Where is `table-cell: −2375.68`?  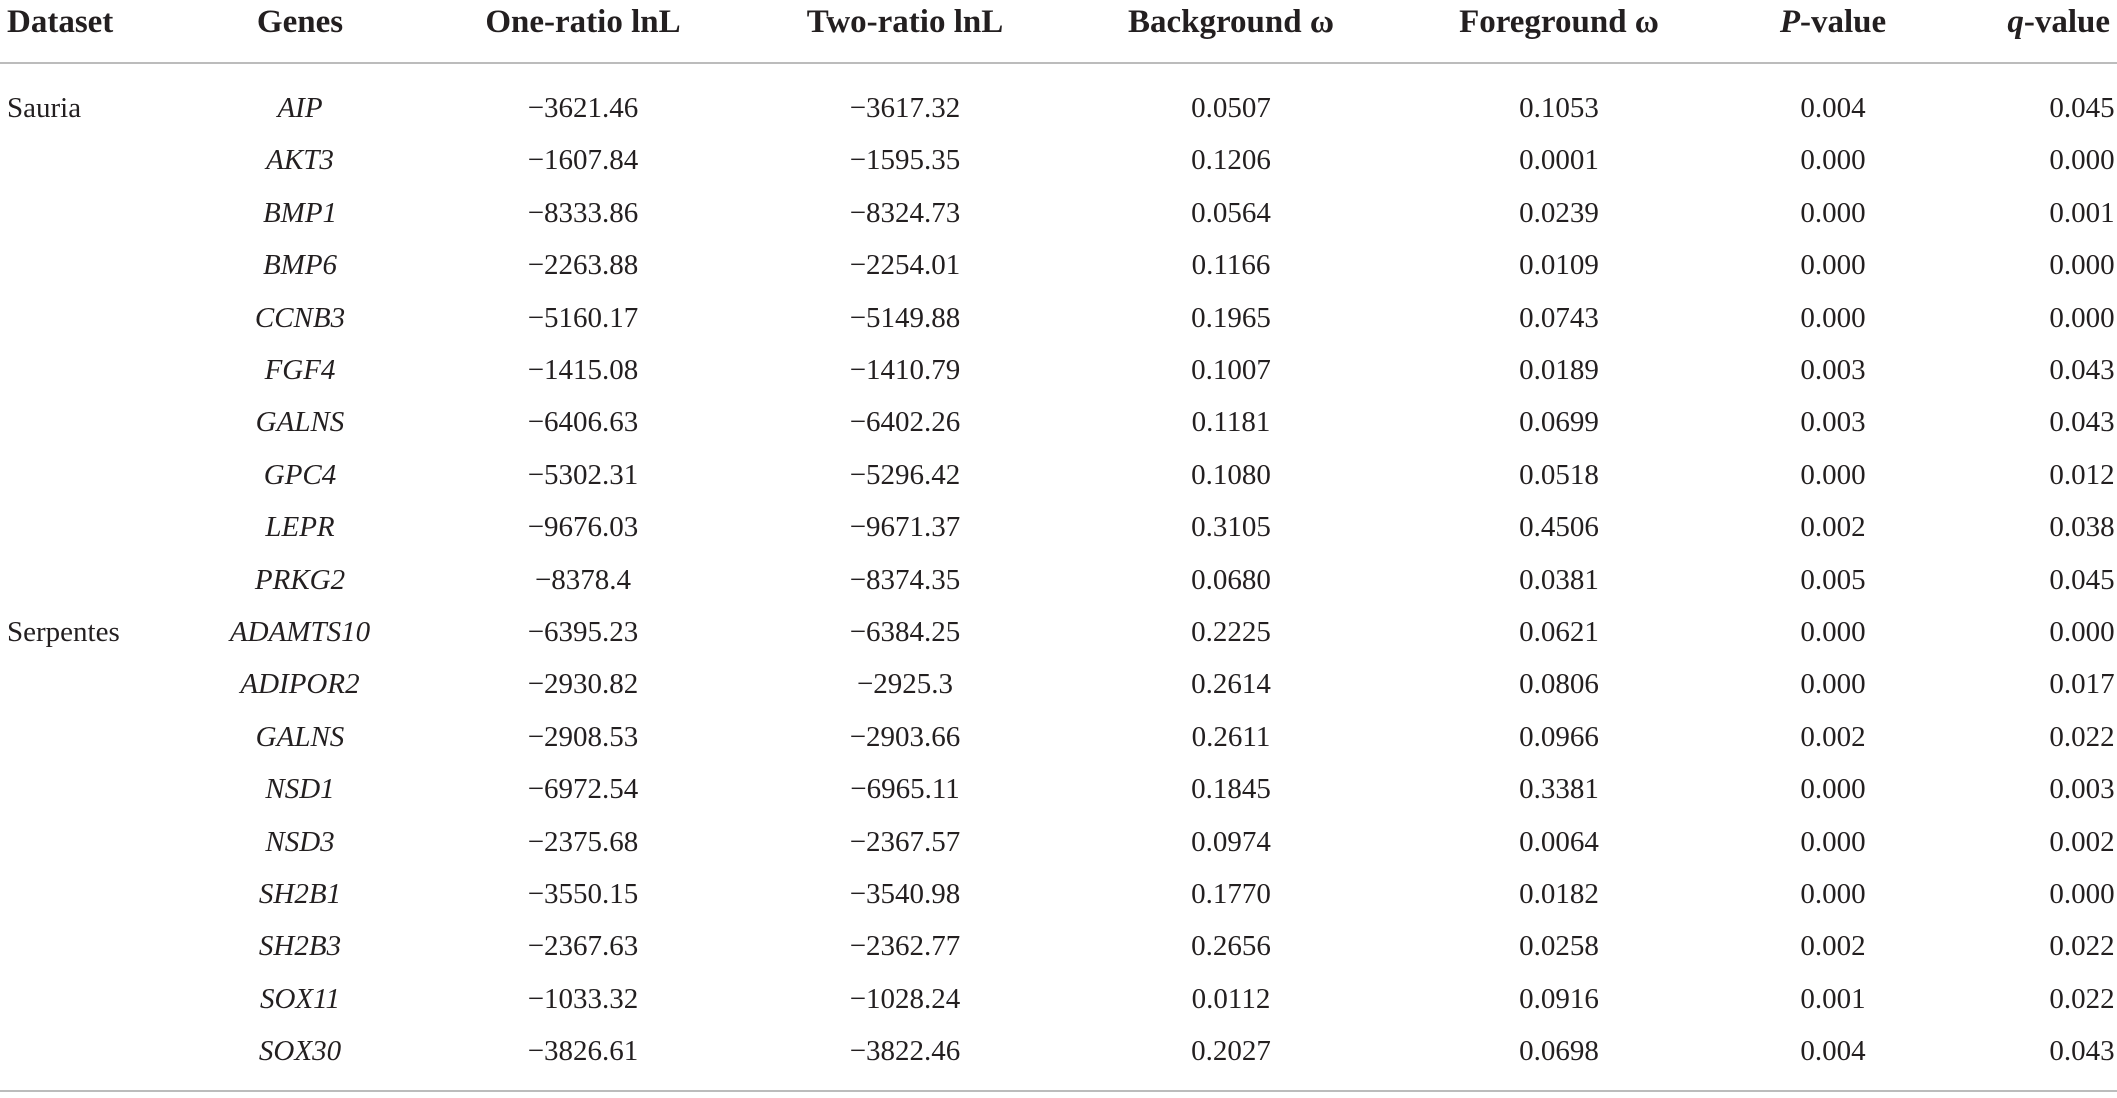 table-cell: −2375.68 is located at coordinates (583, 841).